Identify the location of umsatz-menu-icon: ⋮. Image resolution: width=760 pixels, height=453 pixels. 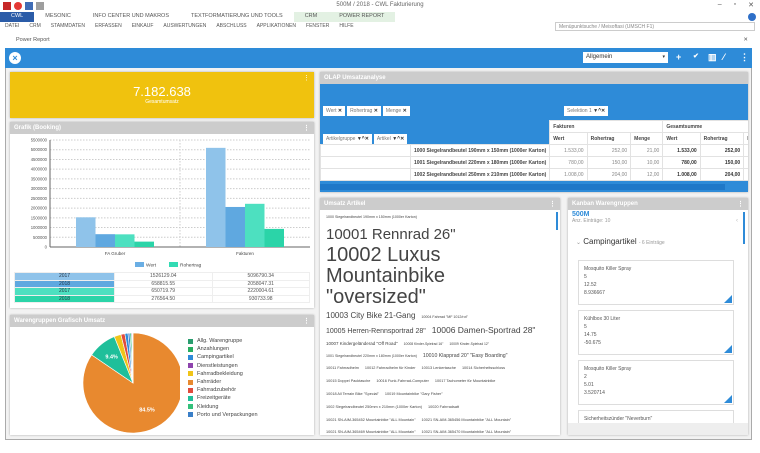
(552, 204).